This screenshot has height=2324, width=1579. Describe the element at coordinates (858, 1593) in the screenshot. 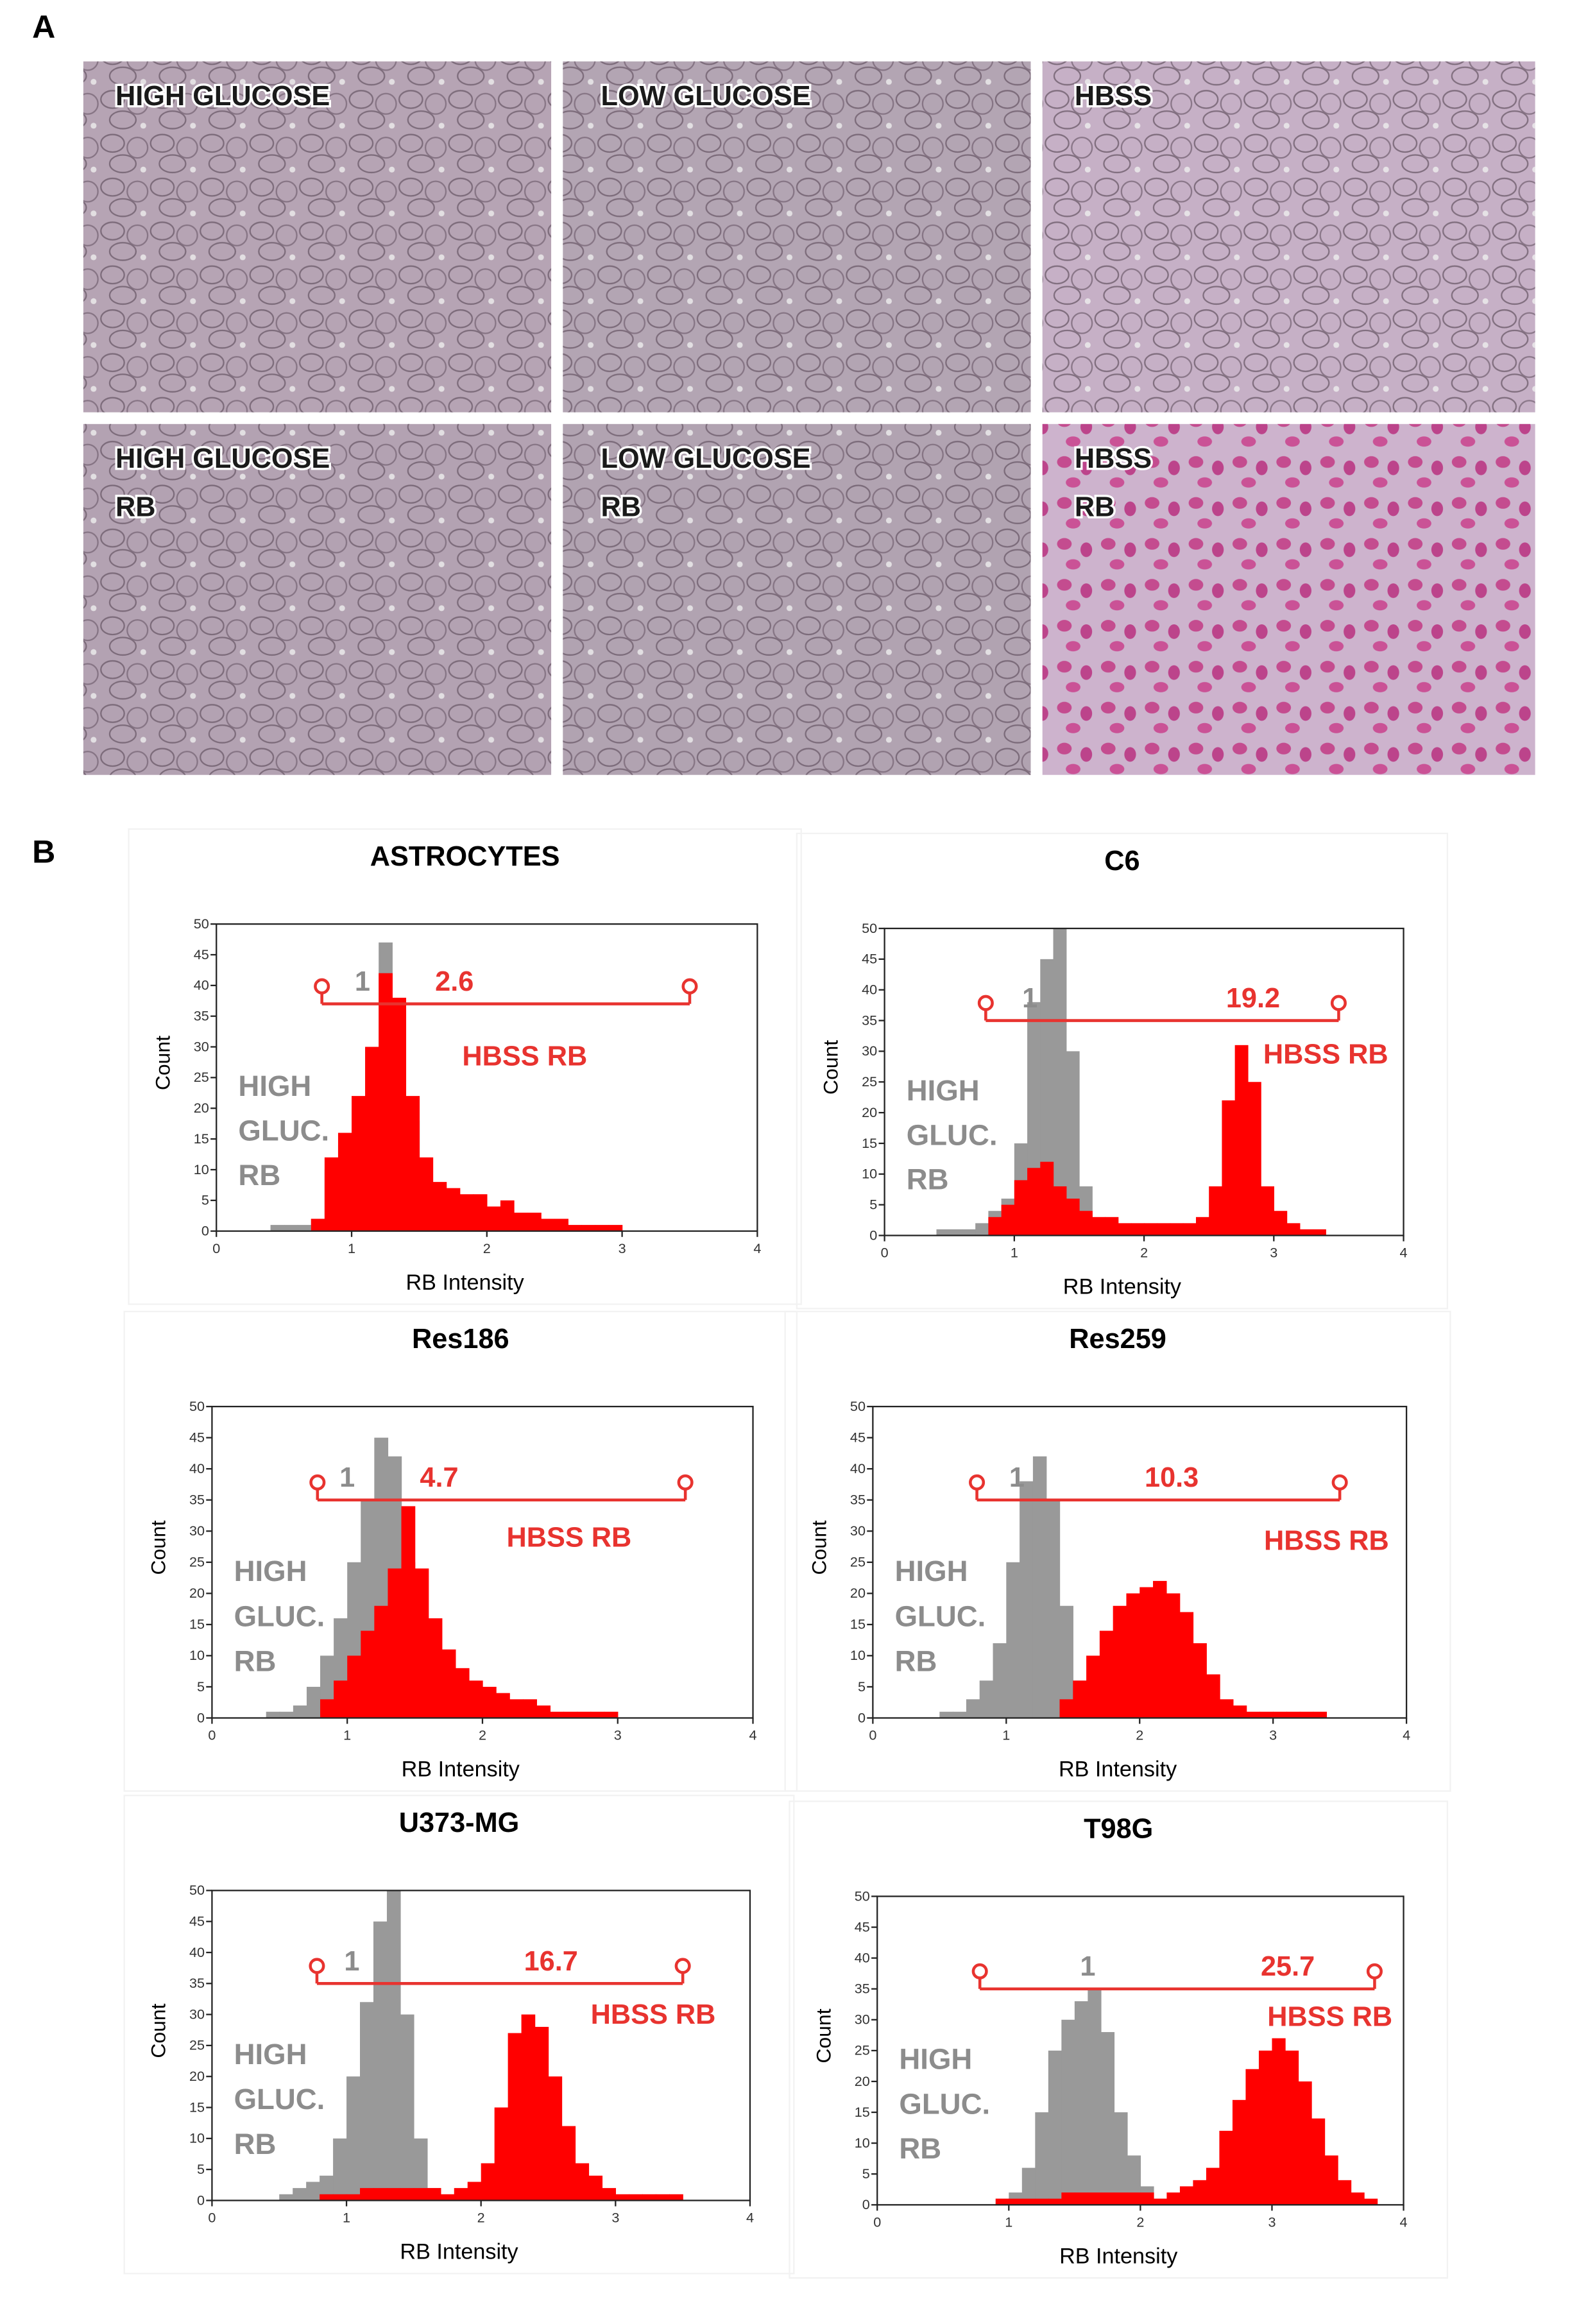

I see `y-tick-label: 20` at that location.